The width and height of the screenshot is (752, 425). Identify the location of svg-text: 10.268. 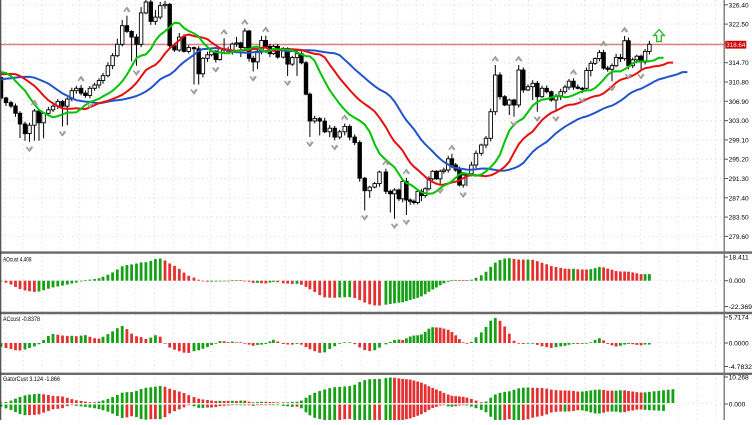
(739, 378).